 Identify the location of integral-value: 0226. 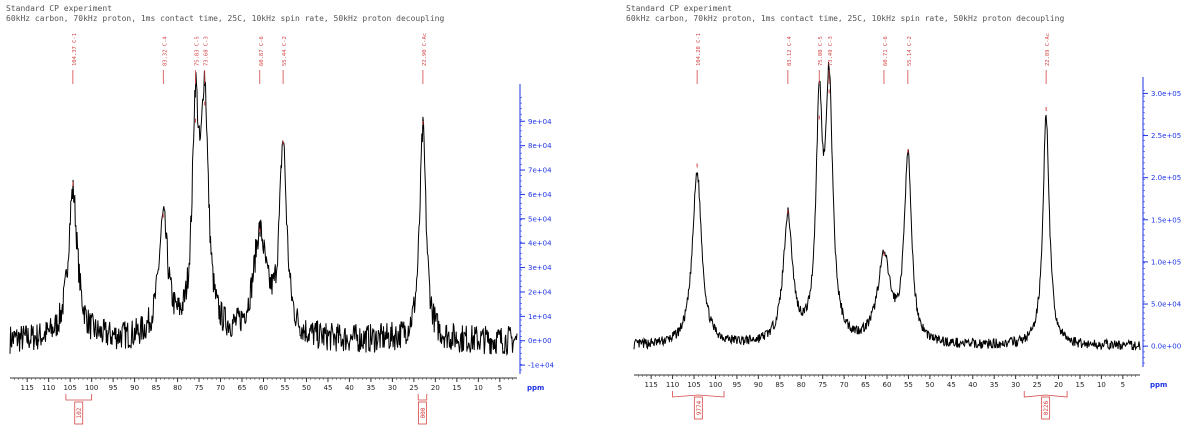
(1046, 407).